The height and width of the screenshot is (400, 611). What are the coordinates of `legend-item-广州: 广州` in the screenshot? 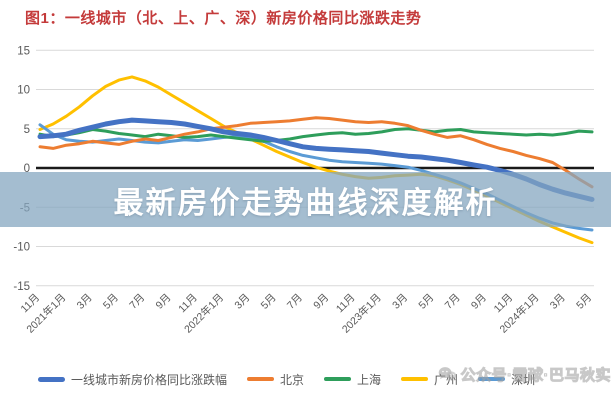 It's located at (429, 379).